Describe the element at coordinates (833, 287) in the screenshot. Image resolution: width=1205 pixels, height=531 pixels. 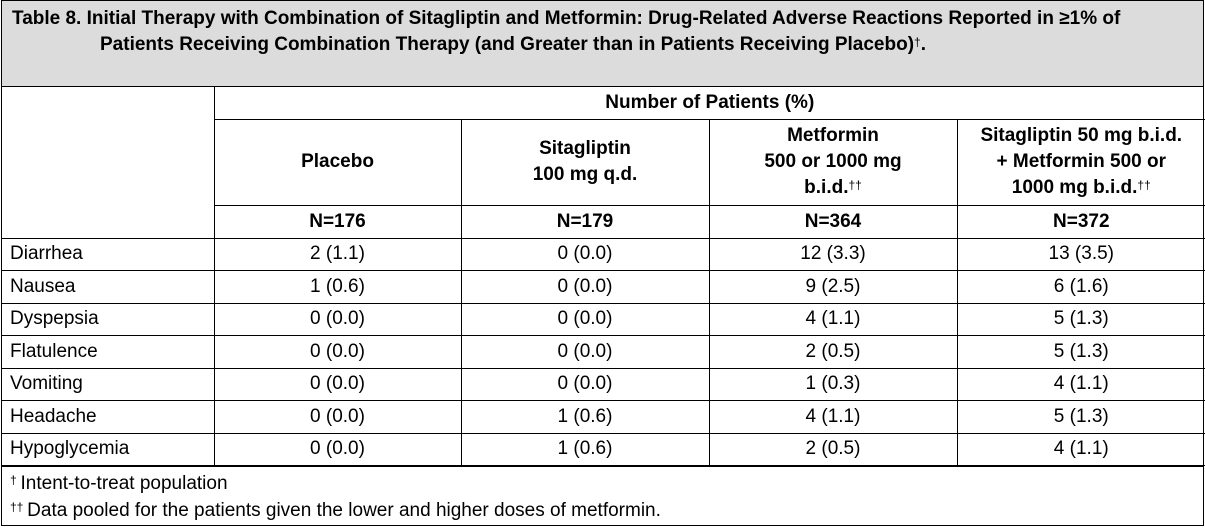
I see `cell-value: 9 (2.5)` at that location.